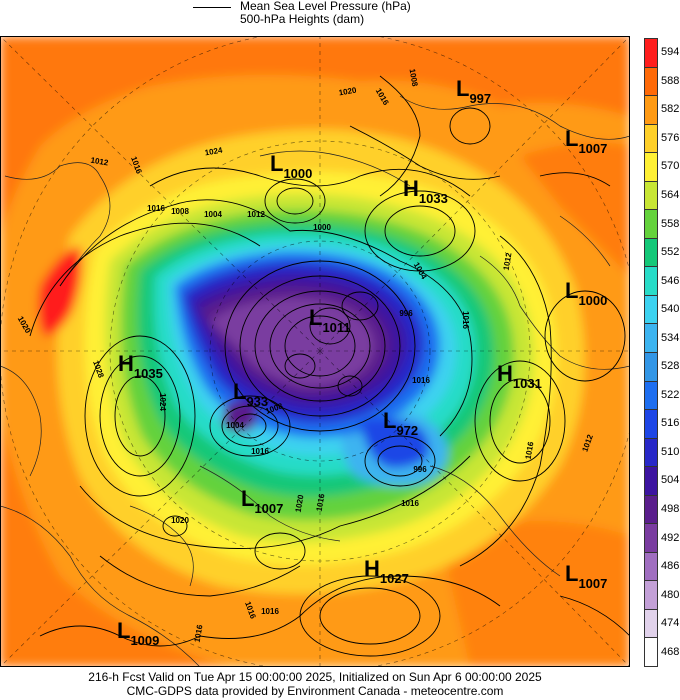 The image size is (680, 700). What do you see at coordinates (386, 571) in the screenshot?
I see `high-pressure-center: H1027` at bounding box center [386, 571].